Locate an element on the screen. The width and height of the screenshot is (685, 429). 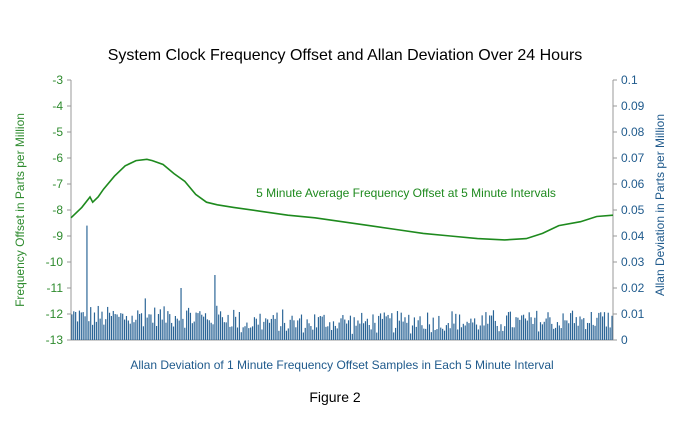
left-axis-ticks: -3 -4 -5 -6 -7 -8 -9 -10 -11 -12 -13 is located at coordinates (58, 210).